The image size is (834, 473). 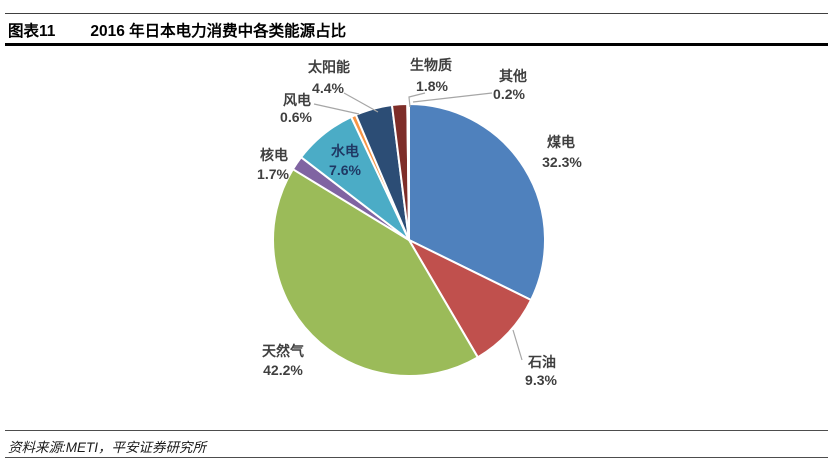 I want to click on pie-label-nuclear-value: 1.7%, so click(x=273, y=174).